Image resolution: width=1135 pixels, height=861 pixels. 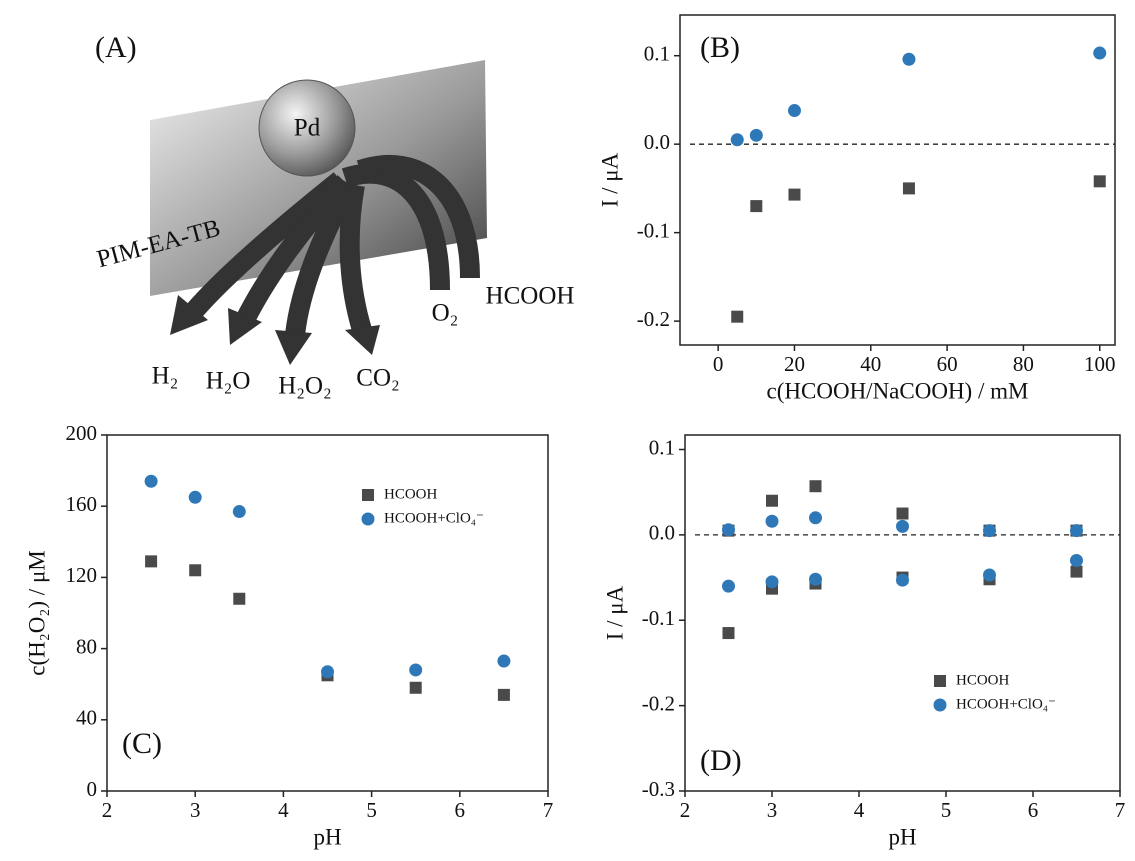 I want to click on reactant-label: O₂, so click(x=445, y=313).